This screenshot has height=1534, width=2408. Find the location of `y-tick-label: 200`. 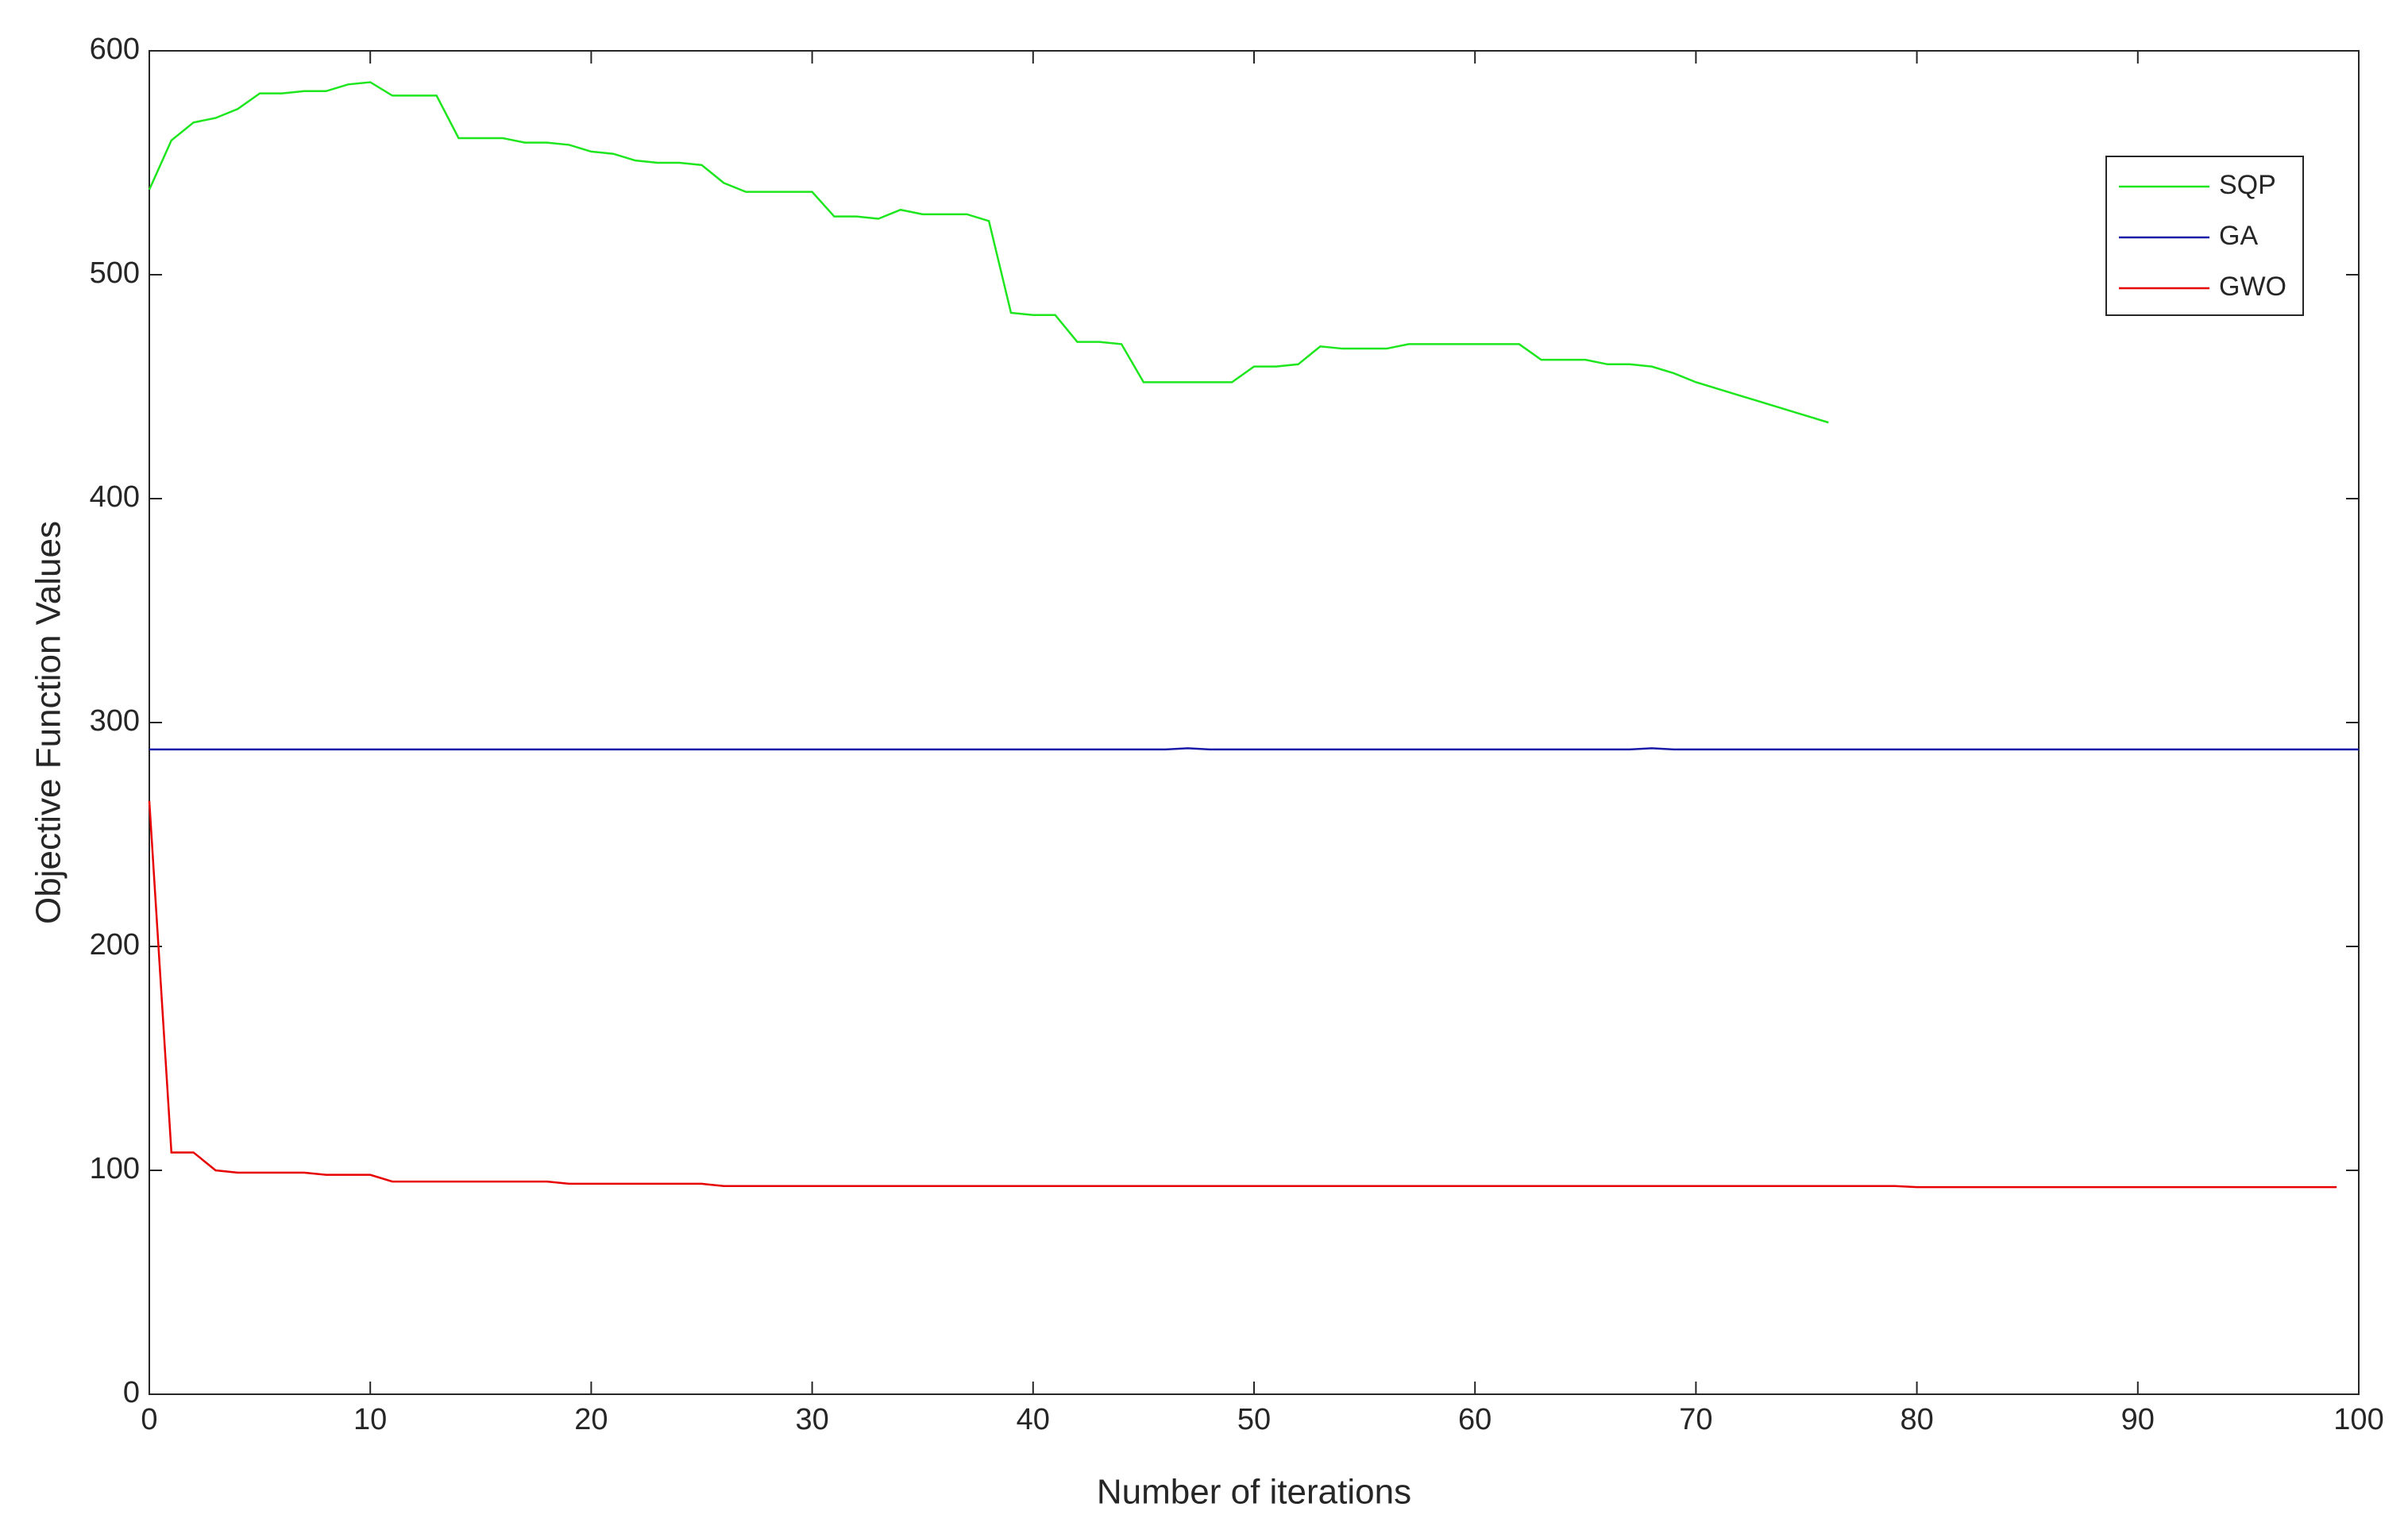

y-tick-label: 200 is located at coordinates (115, 945).